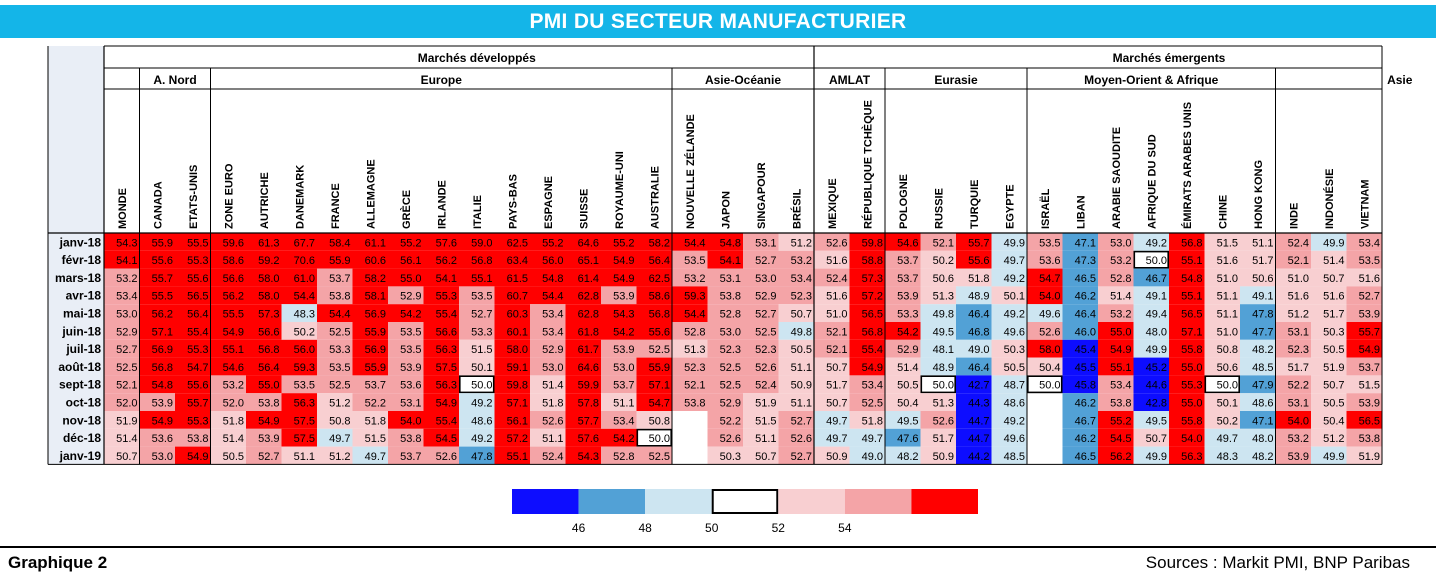  I want to click on cell-value: 53.2, so click(1120, 315).